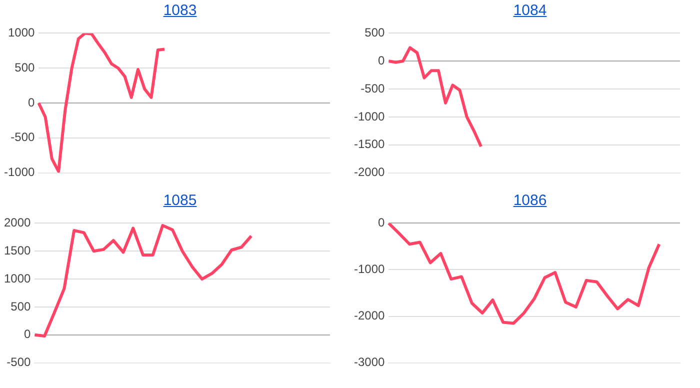 This screenshot has height=388, width=700. I want to click on y-tick-label: 1500, so click(18, 250).